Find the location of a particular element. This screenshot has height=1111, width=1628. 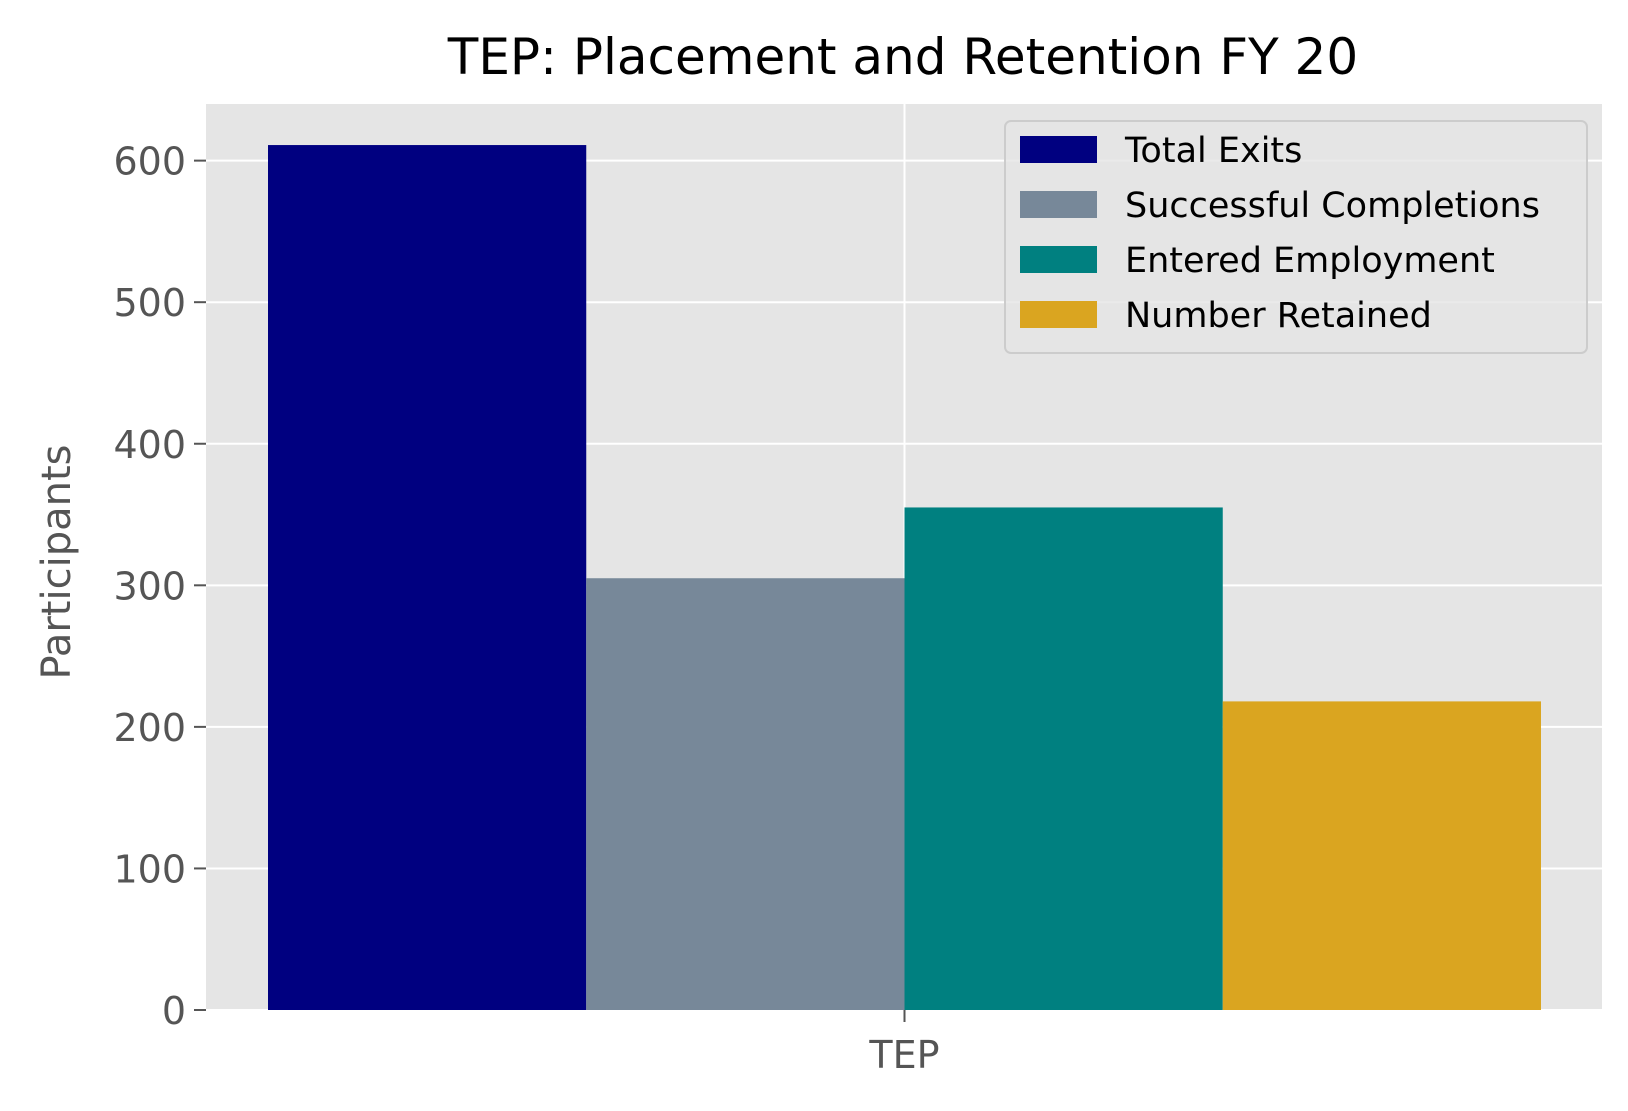

bar-entered-employment is located at coordinates (1063, 758).